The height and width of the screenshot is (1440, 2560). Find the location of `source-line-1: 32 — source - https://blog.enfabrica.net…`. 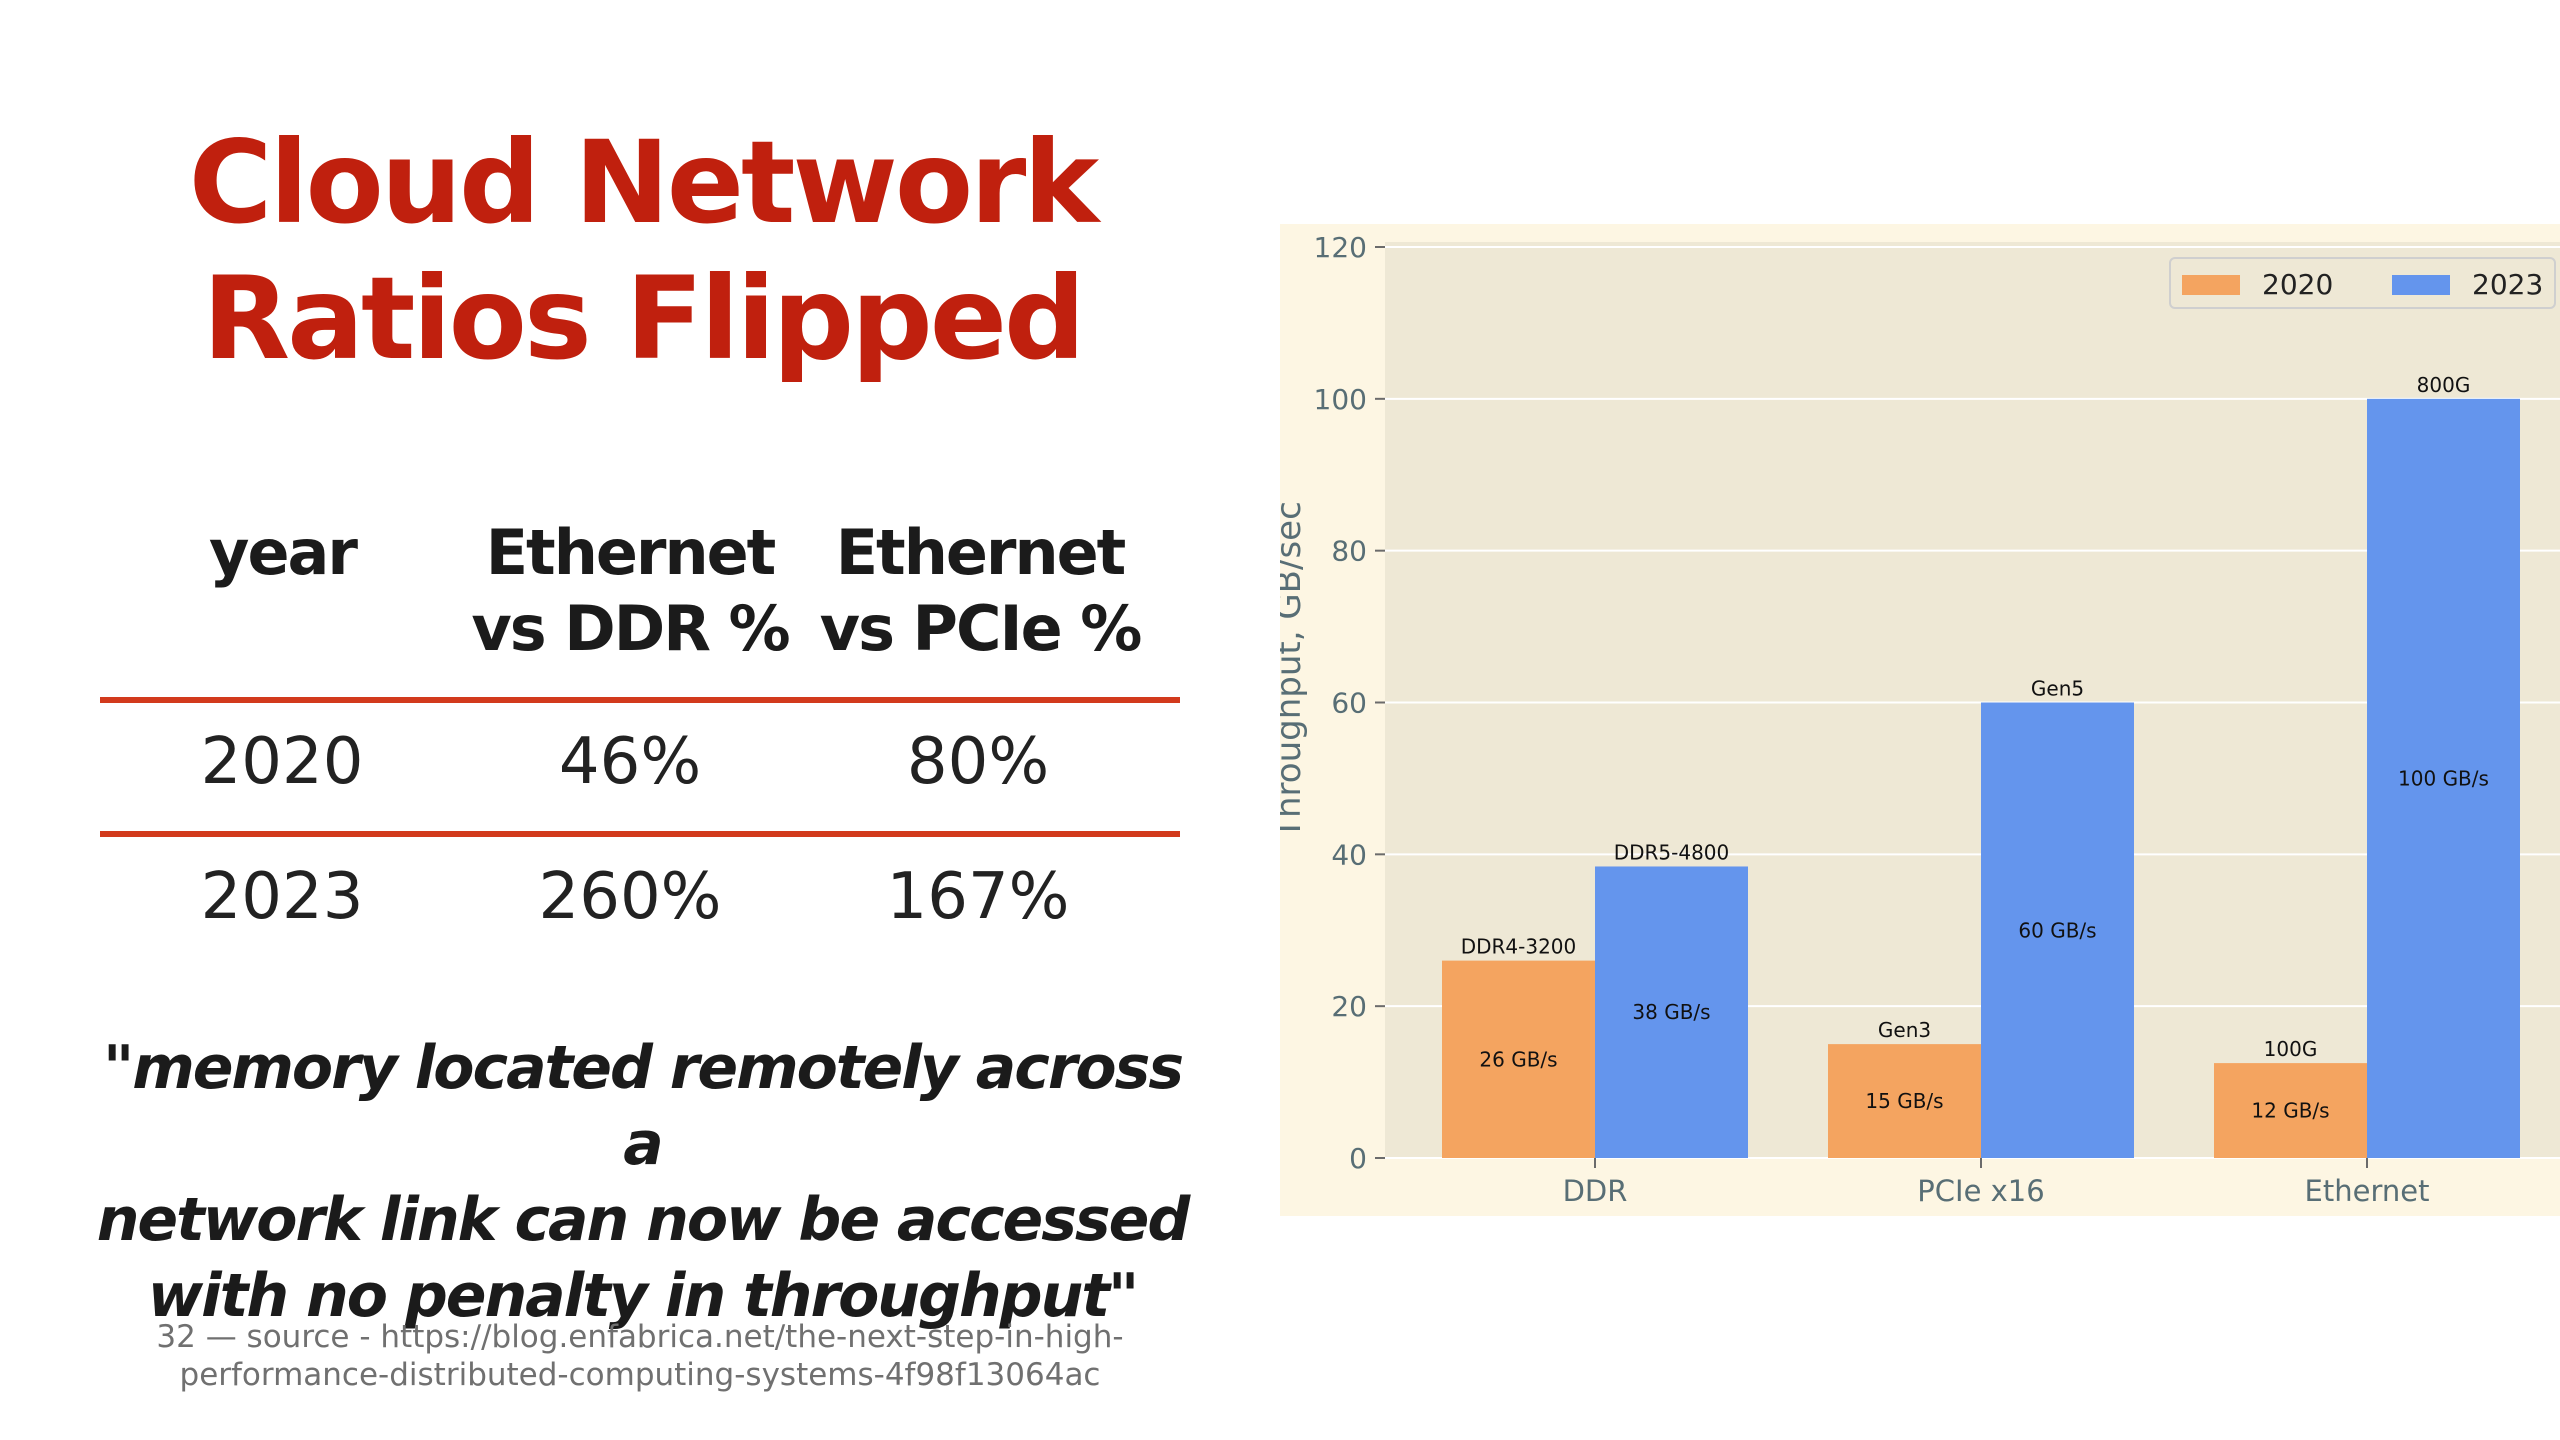

source-line-1: 32 — source - https://blog.enfabrica.net… is located at coordinates (640, 1337).